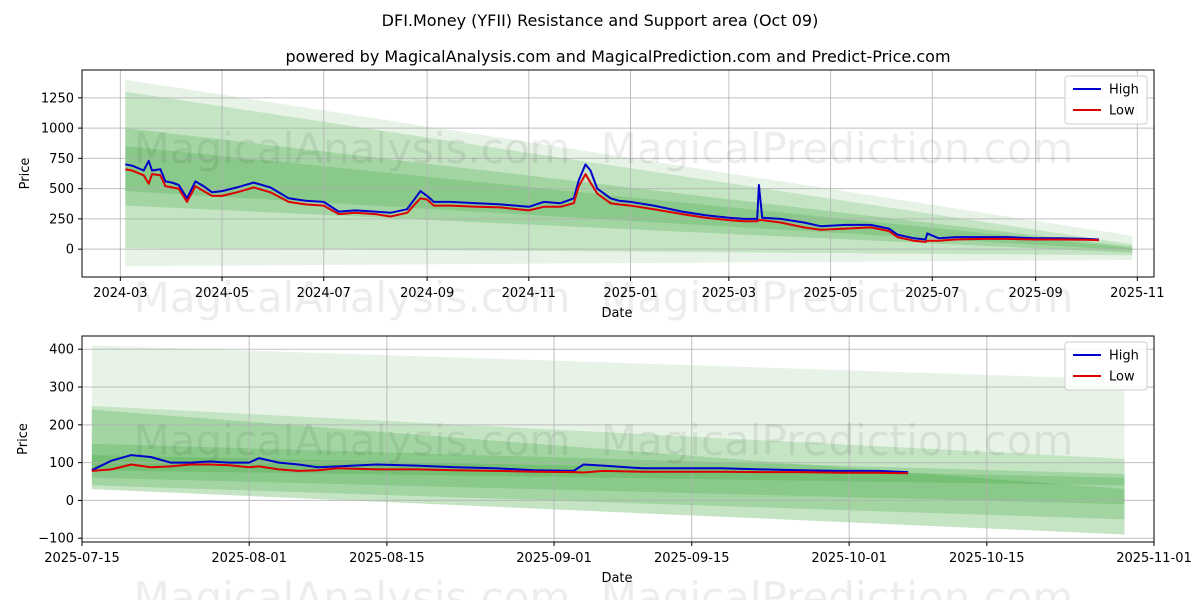 This screenshot has width=1200, height=600. What do you see at coordinates (1154, 558) in the screenshot?
I see `x-tick-label: 2025-11-01` at bounding box center [1154, 558].